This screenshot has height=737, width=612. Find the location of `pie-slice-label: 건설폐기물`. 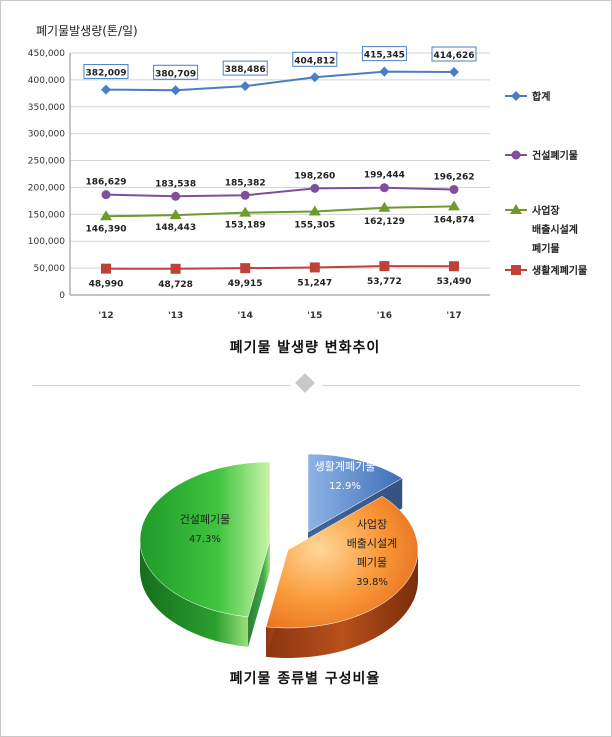

pie-slice-label: 건설폐기물 is located at coordinates (205, 519).